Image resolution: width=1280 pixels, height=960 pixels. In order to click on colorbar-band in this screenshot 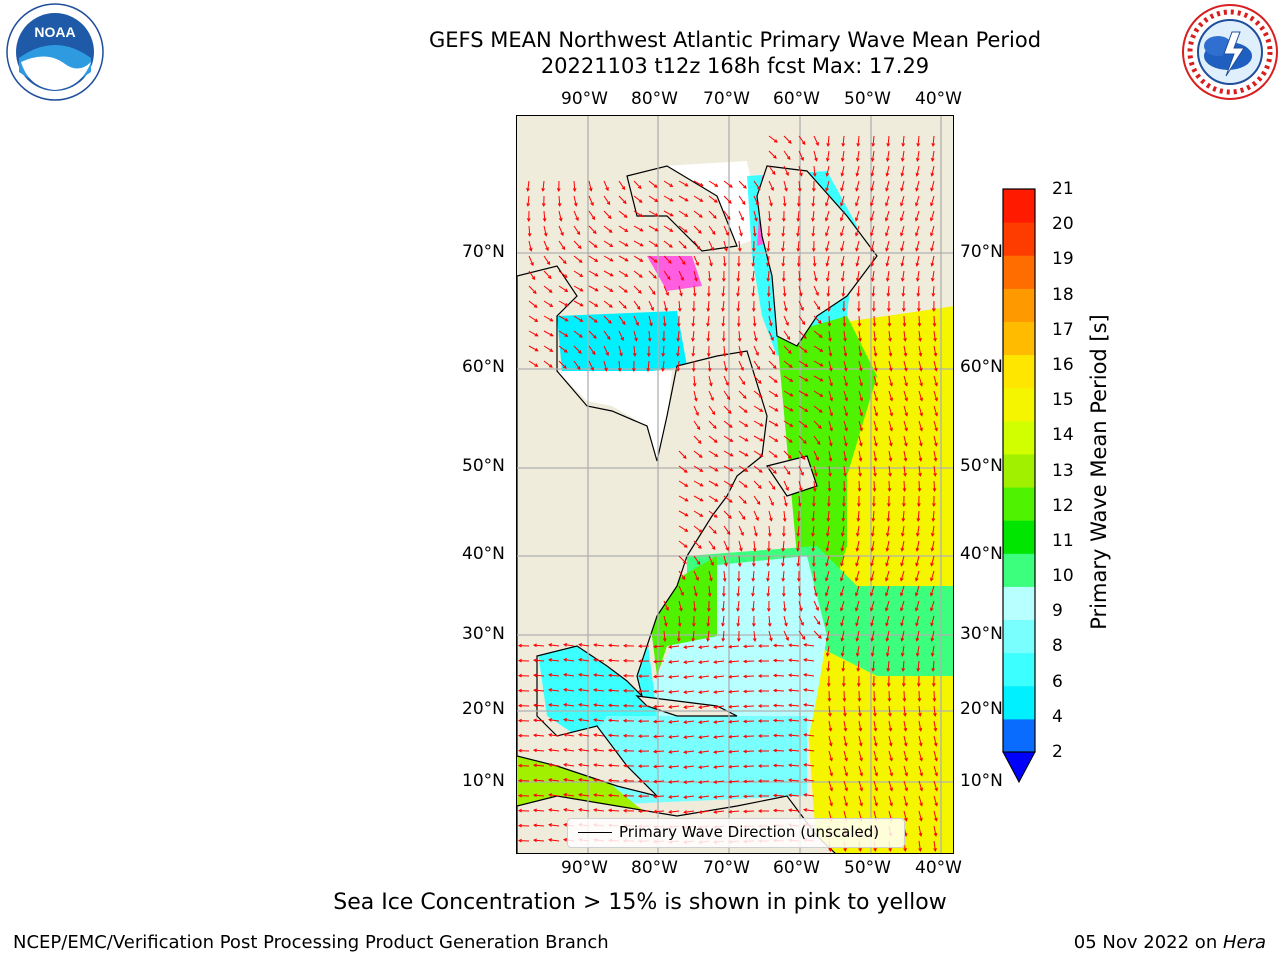, I will do `click(1019, 338)`.